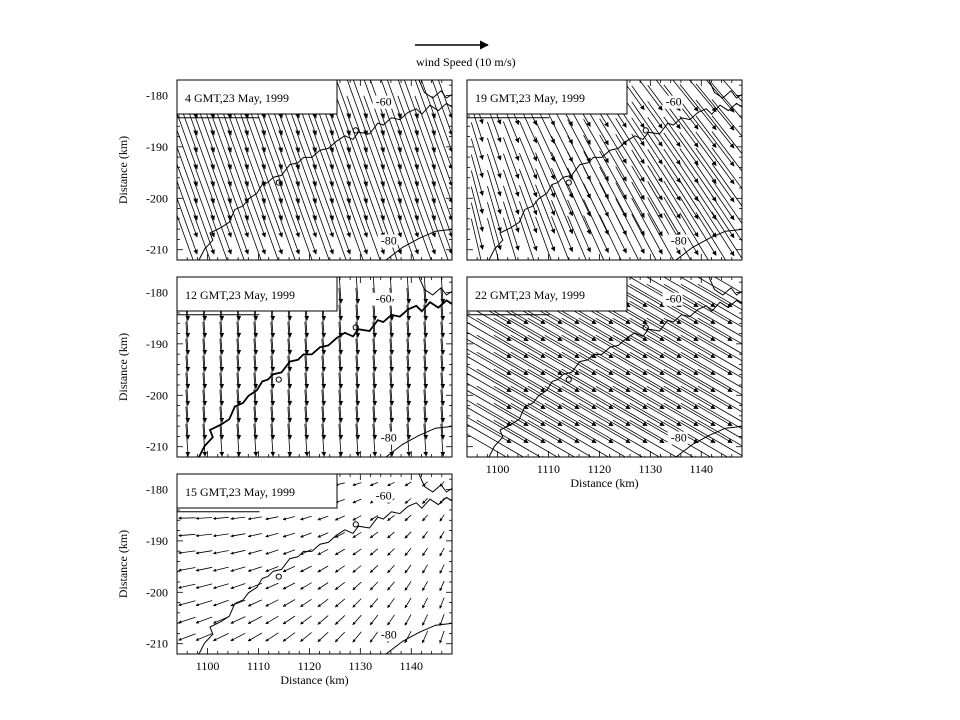  What do you see at coordinates (258, 666) in the screenshot?
I see `x-tick-label: 1110` at bounding box center [258, 666].